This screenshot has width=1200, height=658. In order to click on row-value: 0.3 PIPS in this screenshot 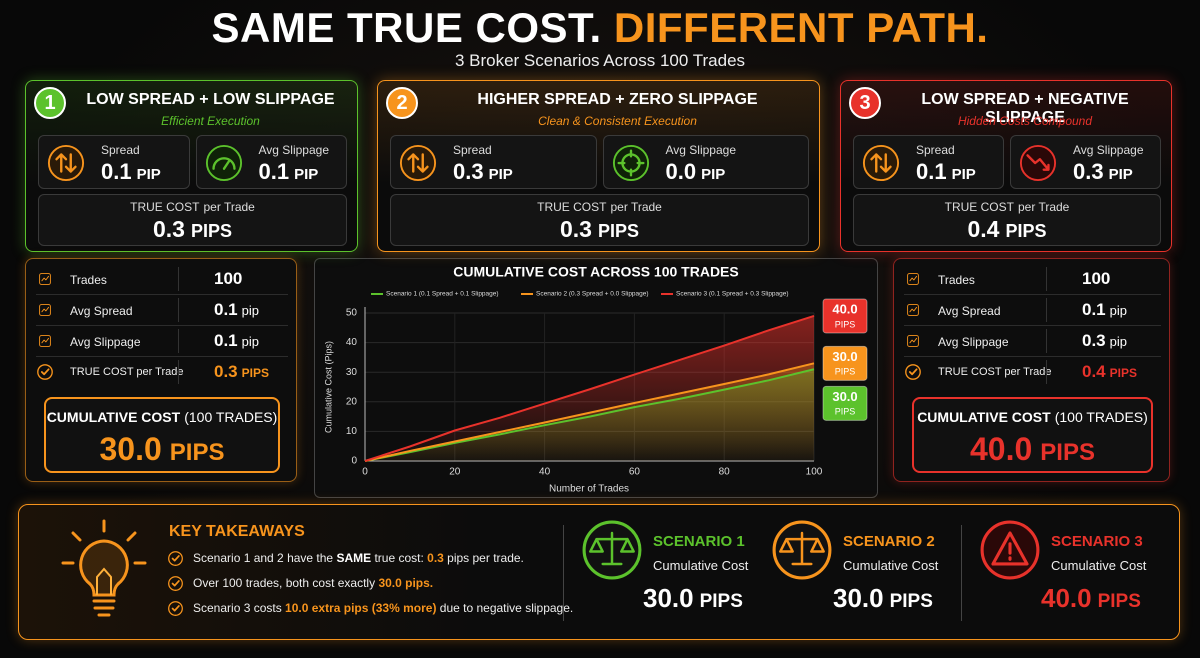, I will do `click(241, 372)`.